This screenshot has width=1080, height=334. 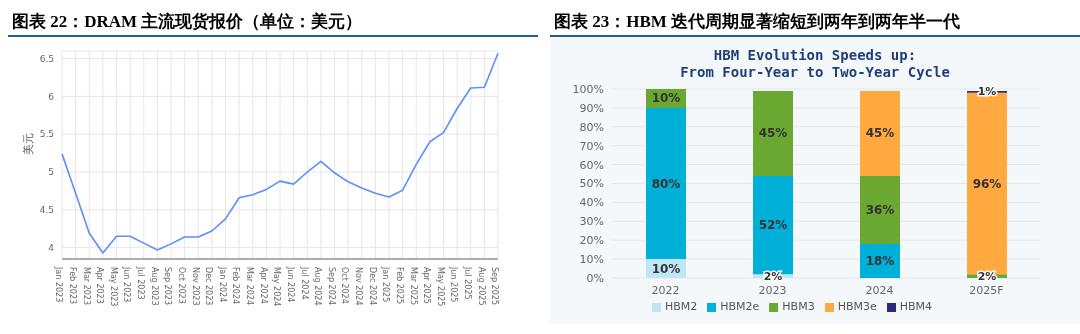 I want to click on x-tick-label: Sep 2024, so click(x=331, y=286).